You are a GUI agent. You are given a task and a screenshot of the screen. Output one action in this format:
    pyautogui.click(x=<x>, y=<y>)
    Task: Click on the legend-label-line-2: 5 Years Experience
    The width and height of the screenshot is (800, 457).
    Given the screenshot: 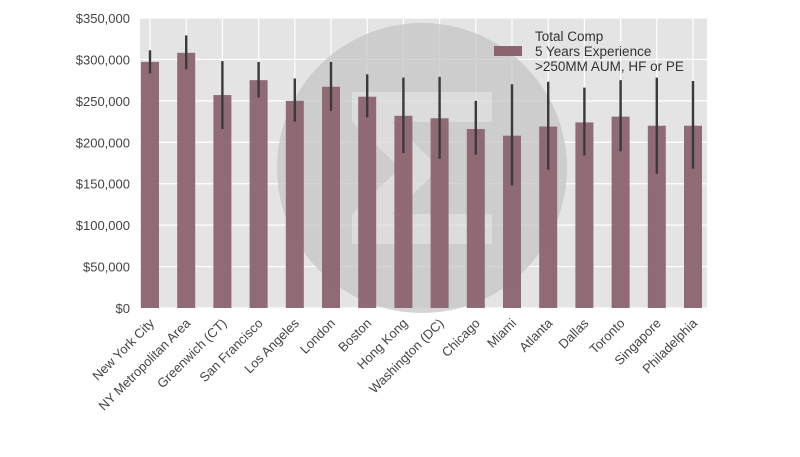 What is the action you would take?
    pyautogui.click(x=593, y=51)
    